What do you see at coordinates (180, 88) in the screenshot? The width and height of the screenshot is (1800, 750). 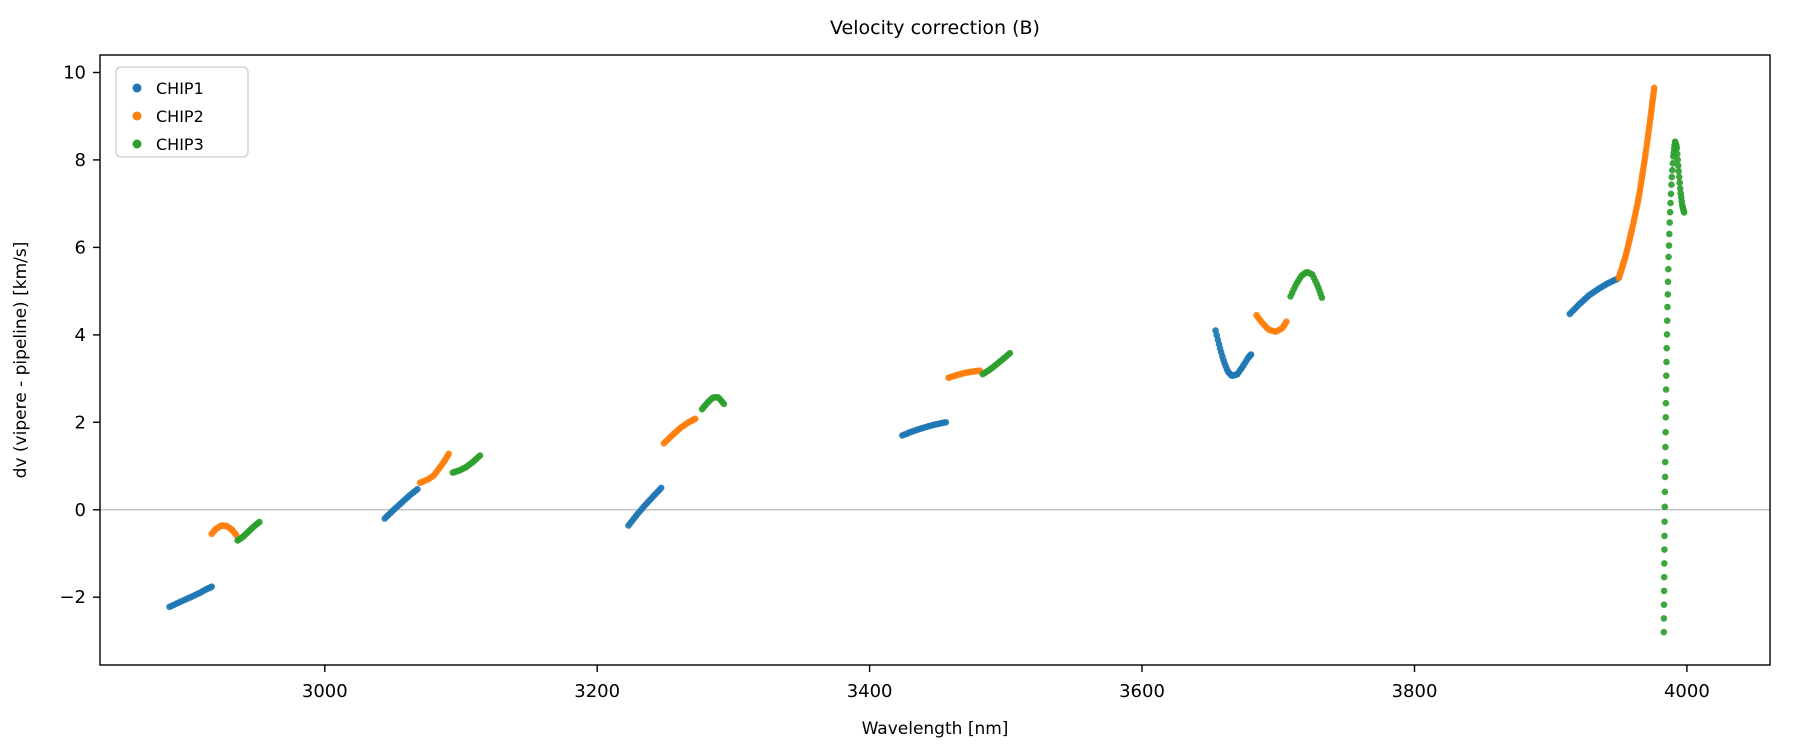 I see `legend-label-chip1: CHIP1` at bounding box center [180, 88].